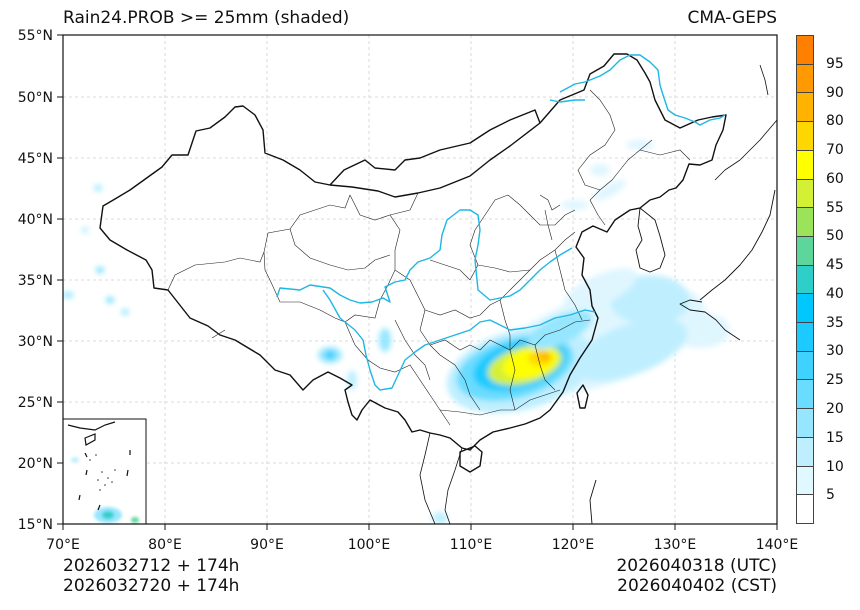 This screenshot has width=860, height=610. I want to click on lon-label: 100°E, so click(369, 545).